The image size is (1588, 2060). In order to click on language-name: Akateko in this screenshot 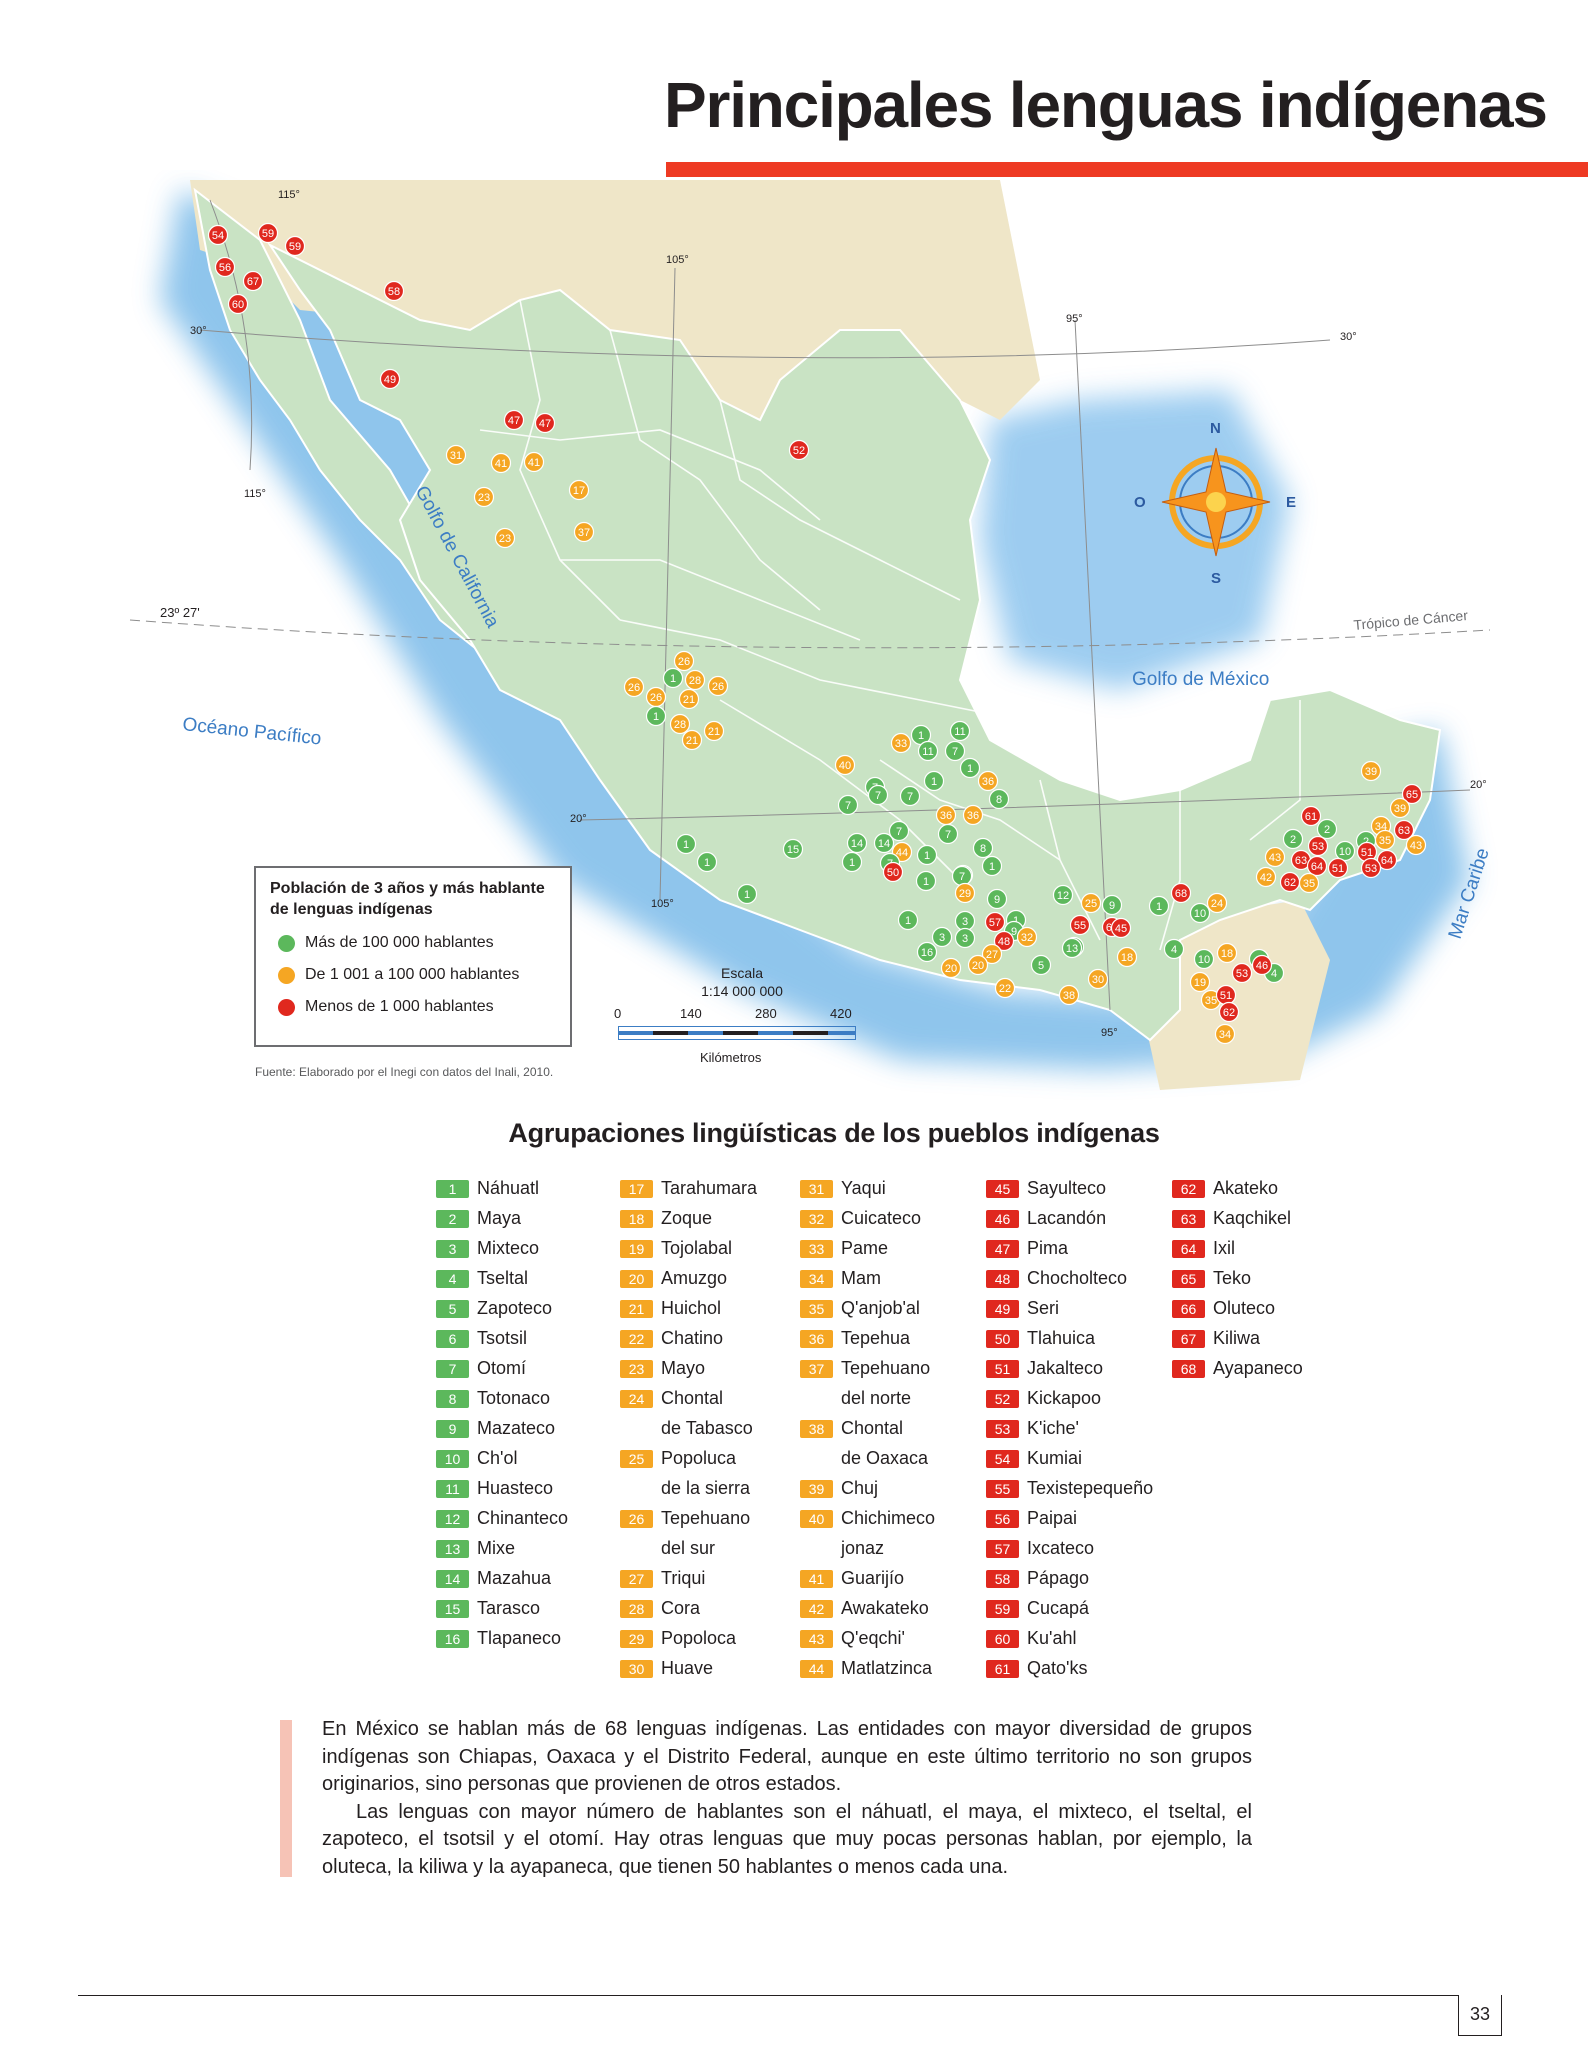, I will do `click(1246, 1188)`.